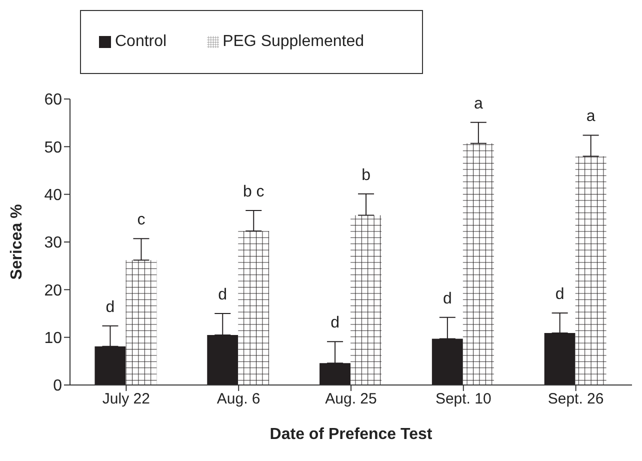 The height and width of the screenshot is (461, 642). I want to click on x-tick-label: Sept. 10, so click(463, 399).